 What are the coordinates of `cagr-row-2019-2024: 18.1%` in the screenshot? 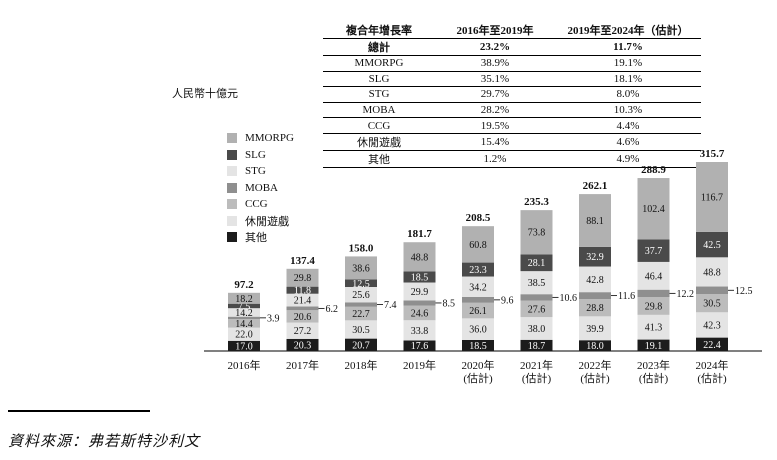 It's located at (628, 79).